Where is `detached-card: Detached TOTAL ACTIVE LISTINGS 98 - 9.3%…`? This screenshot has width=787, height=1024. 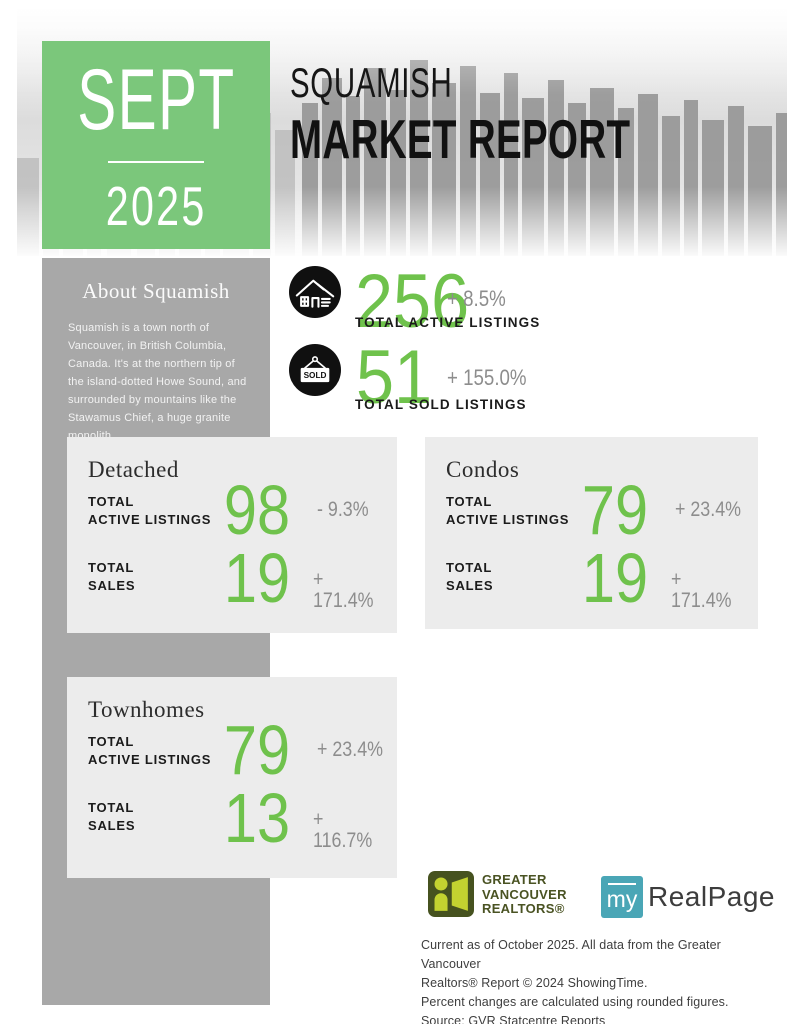
detached-card: Detached TOTAL ACTIVE LISTINGS 98 - 9.3%… is located at coordinates (232, 535).